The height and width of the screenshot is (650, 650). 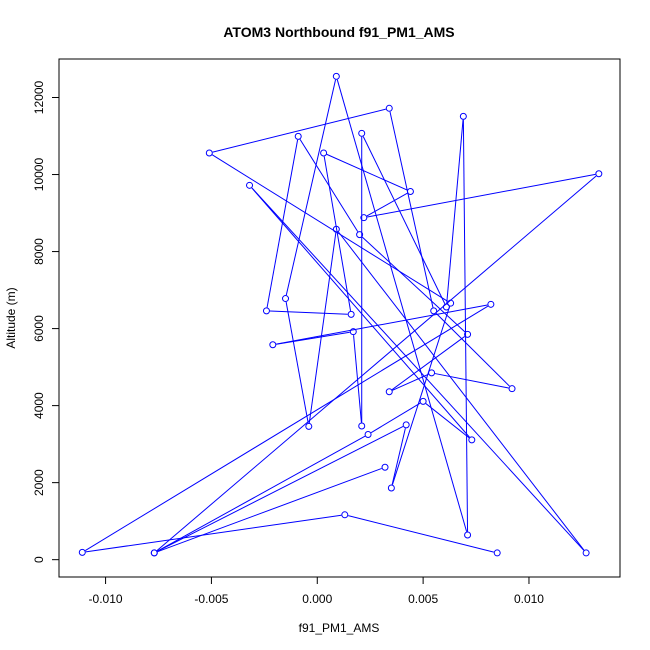 What do you see at coordinates (39, 559) in the screenshot?
I see `y-tick-label: 0` at bounding box center [39, 559].